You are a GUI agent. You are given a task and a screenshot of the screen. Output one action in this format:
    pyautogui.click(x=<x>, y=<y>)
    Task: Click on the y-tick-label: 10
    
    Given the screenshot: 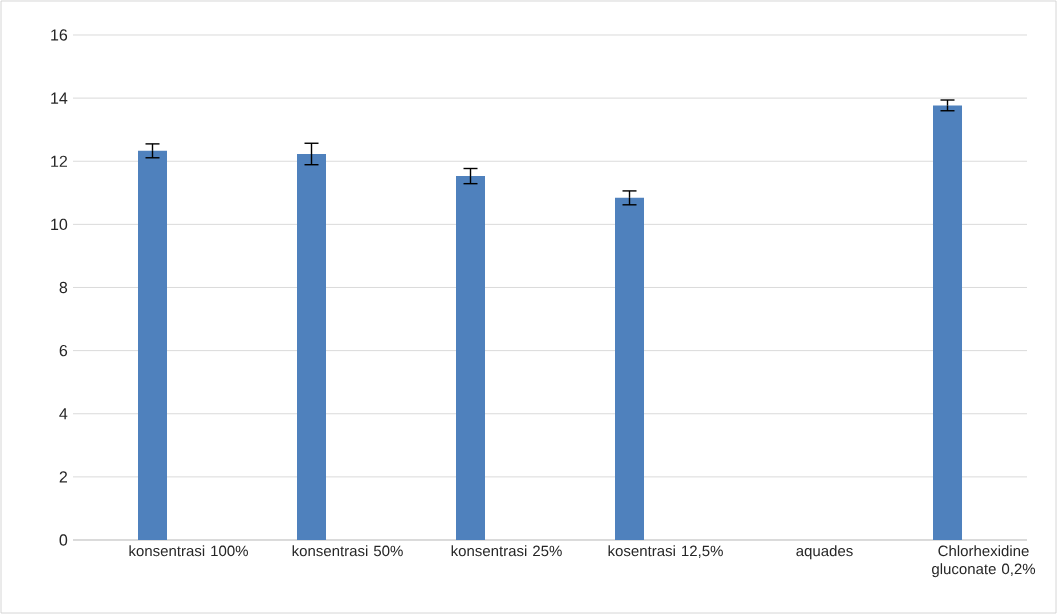 What is the action you would take?
    pyautogui.click(x=59, y=224)
    